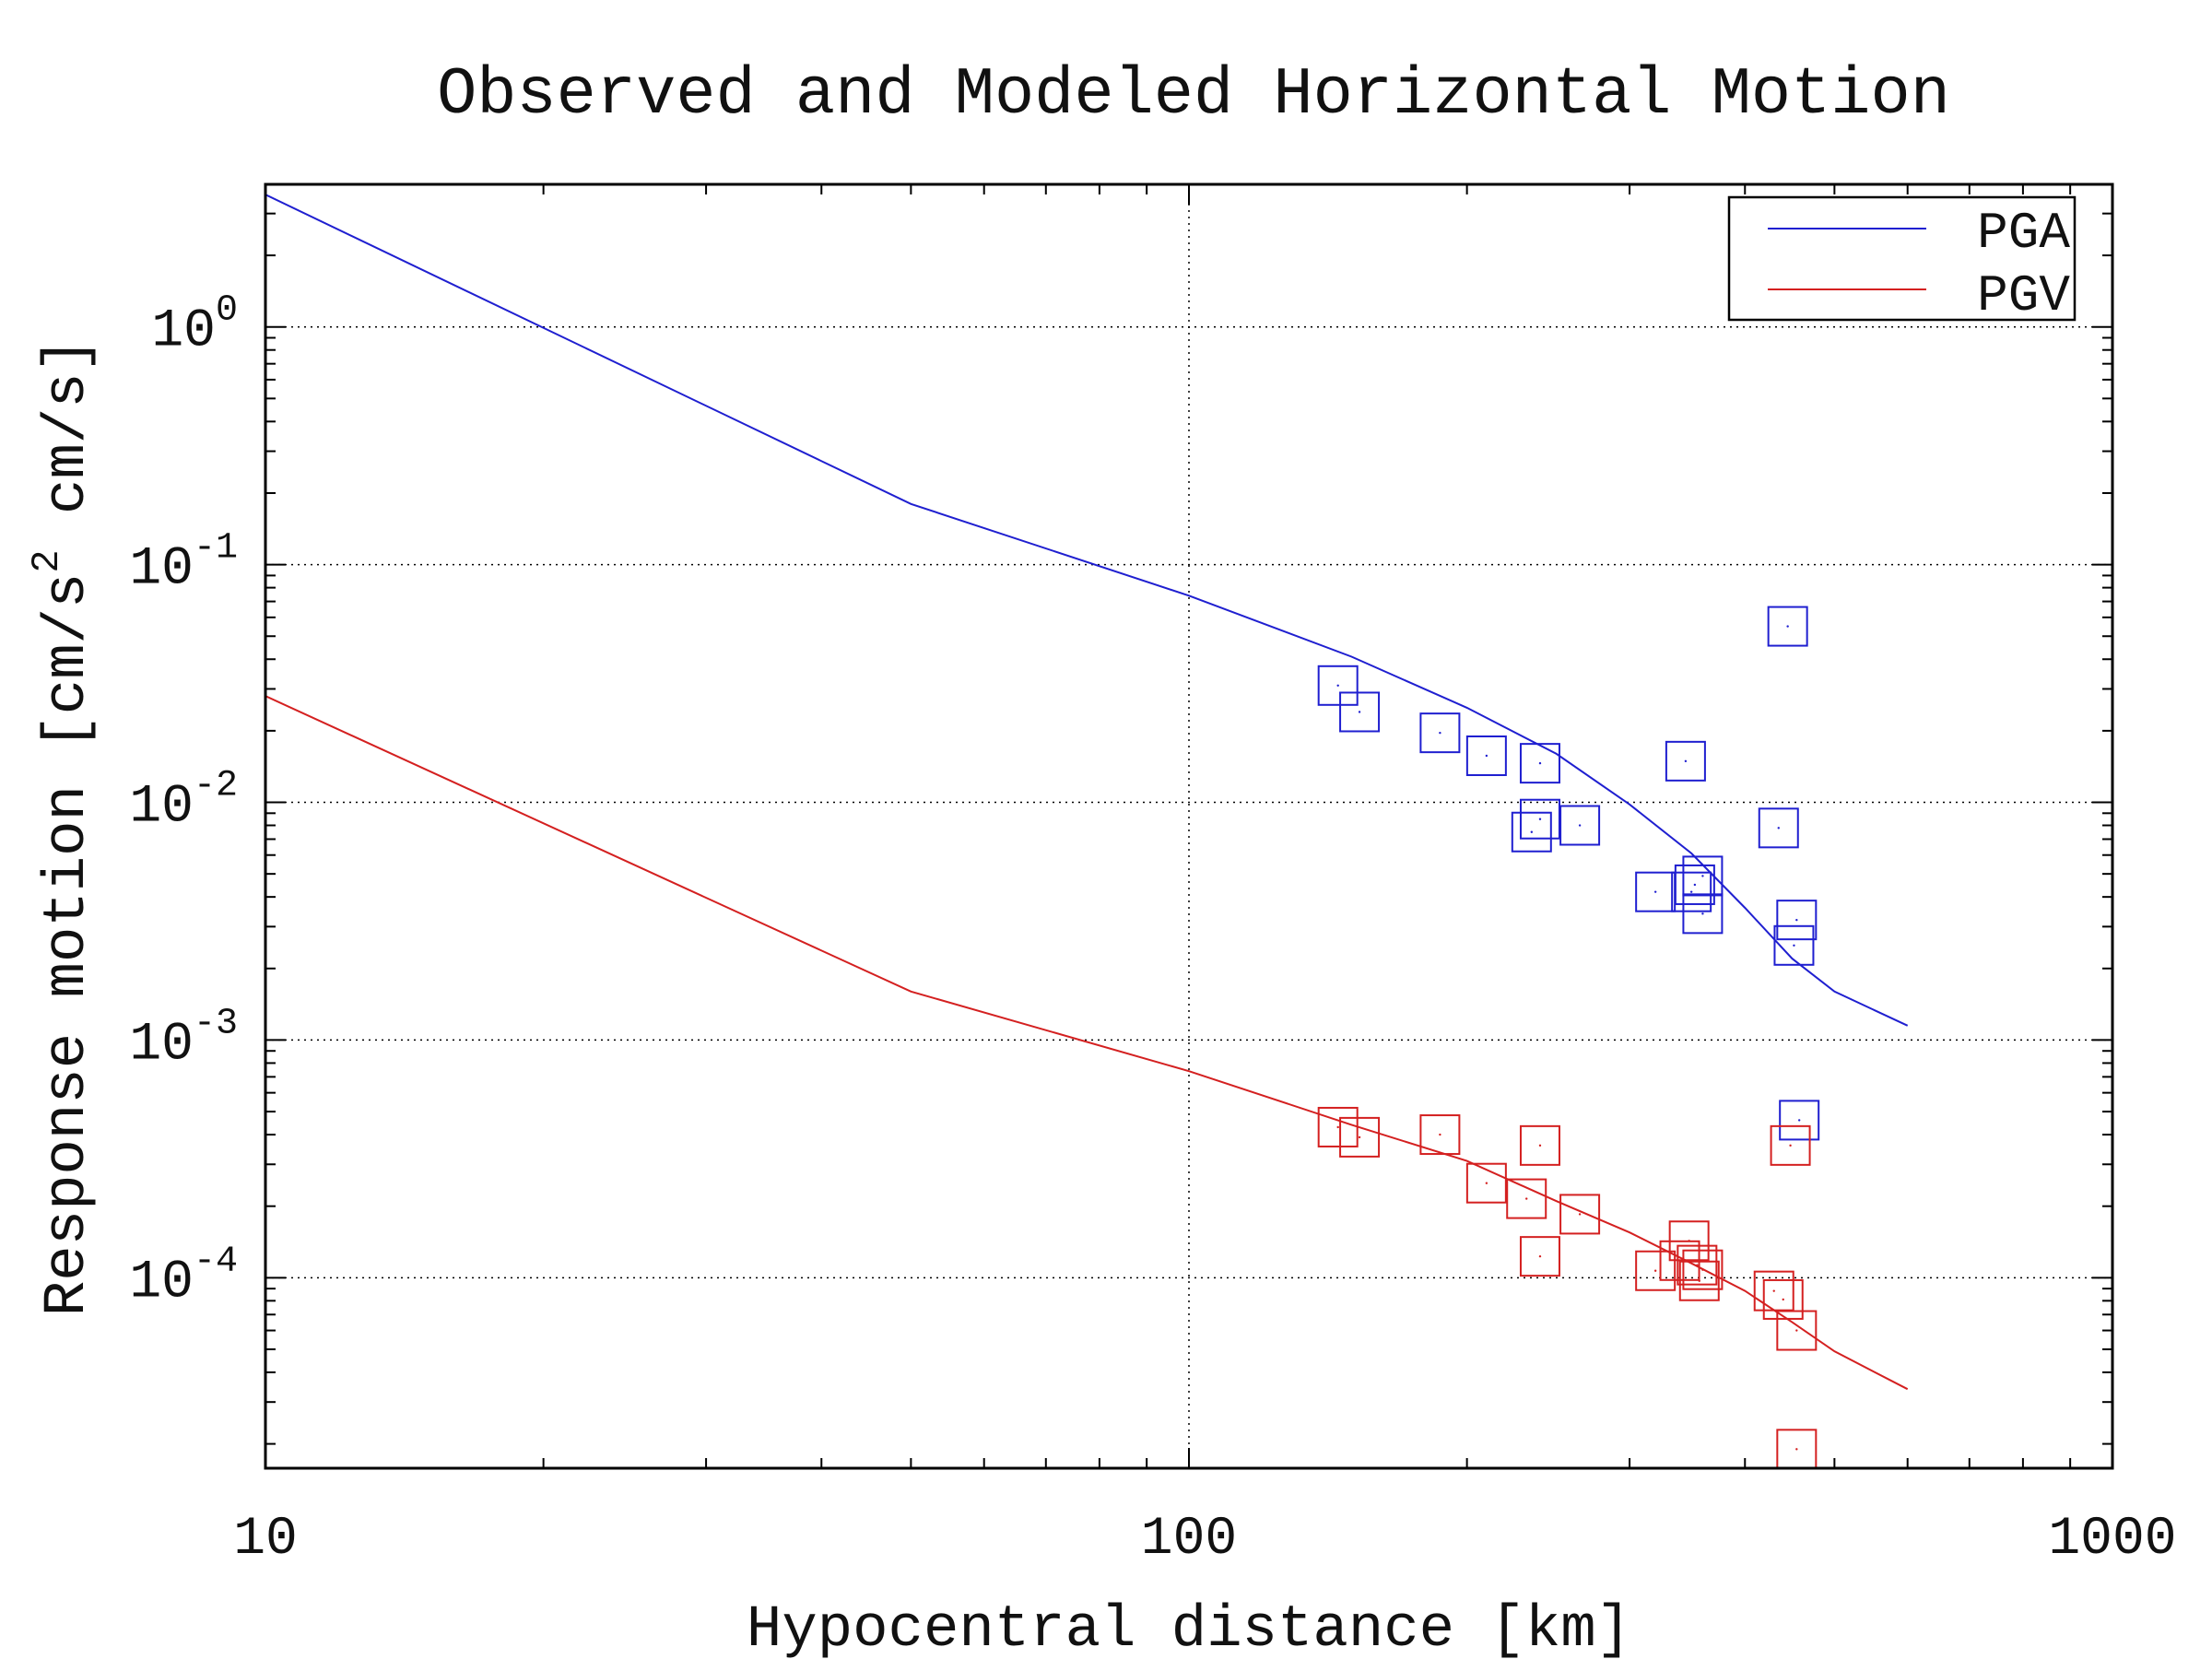 The image size is (2212, 1659). I want to click on y-tick-label: 10⁻², so click(183, 802).